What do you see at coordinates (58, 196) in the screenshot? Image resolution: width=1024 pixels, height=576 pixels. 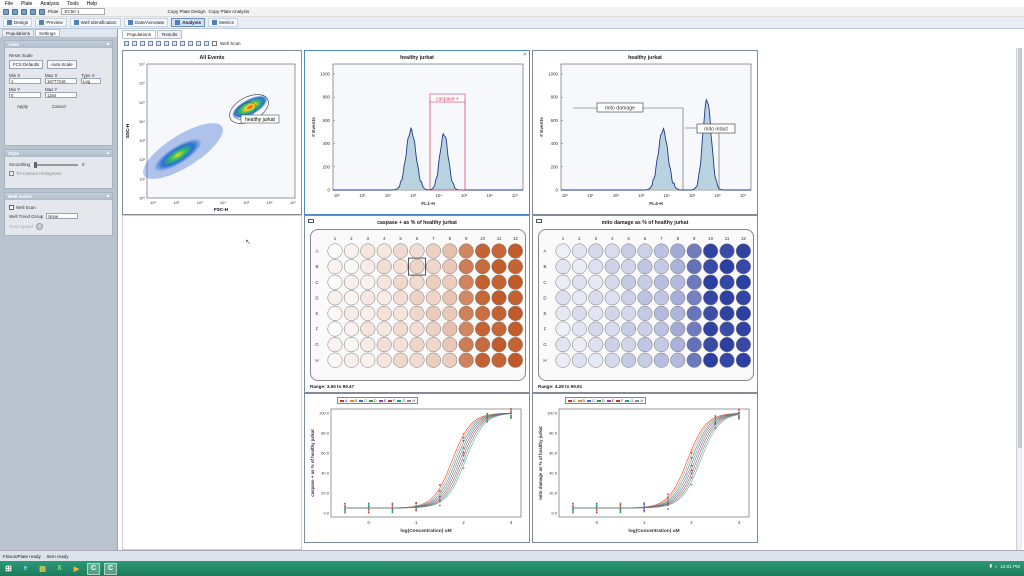 I see `well-series-section-header: Well series` at bounding box center [58, 196].